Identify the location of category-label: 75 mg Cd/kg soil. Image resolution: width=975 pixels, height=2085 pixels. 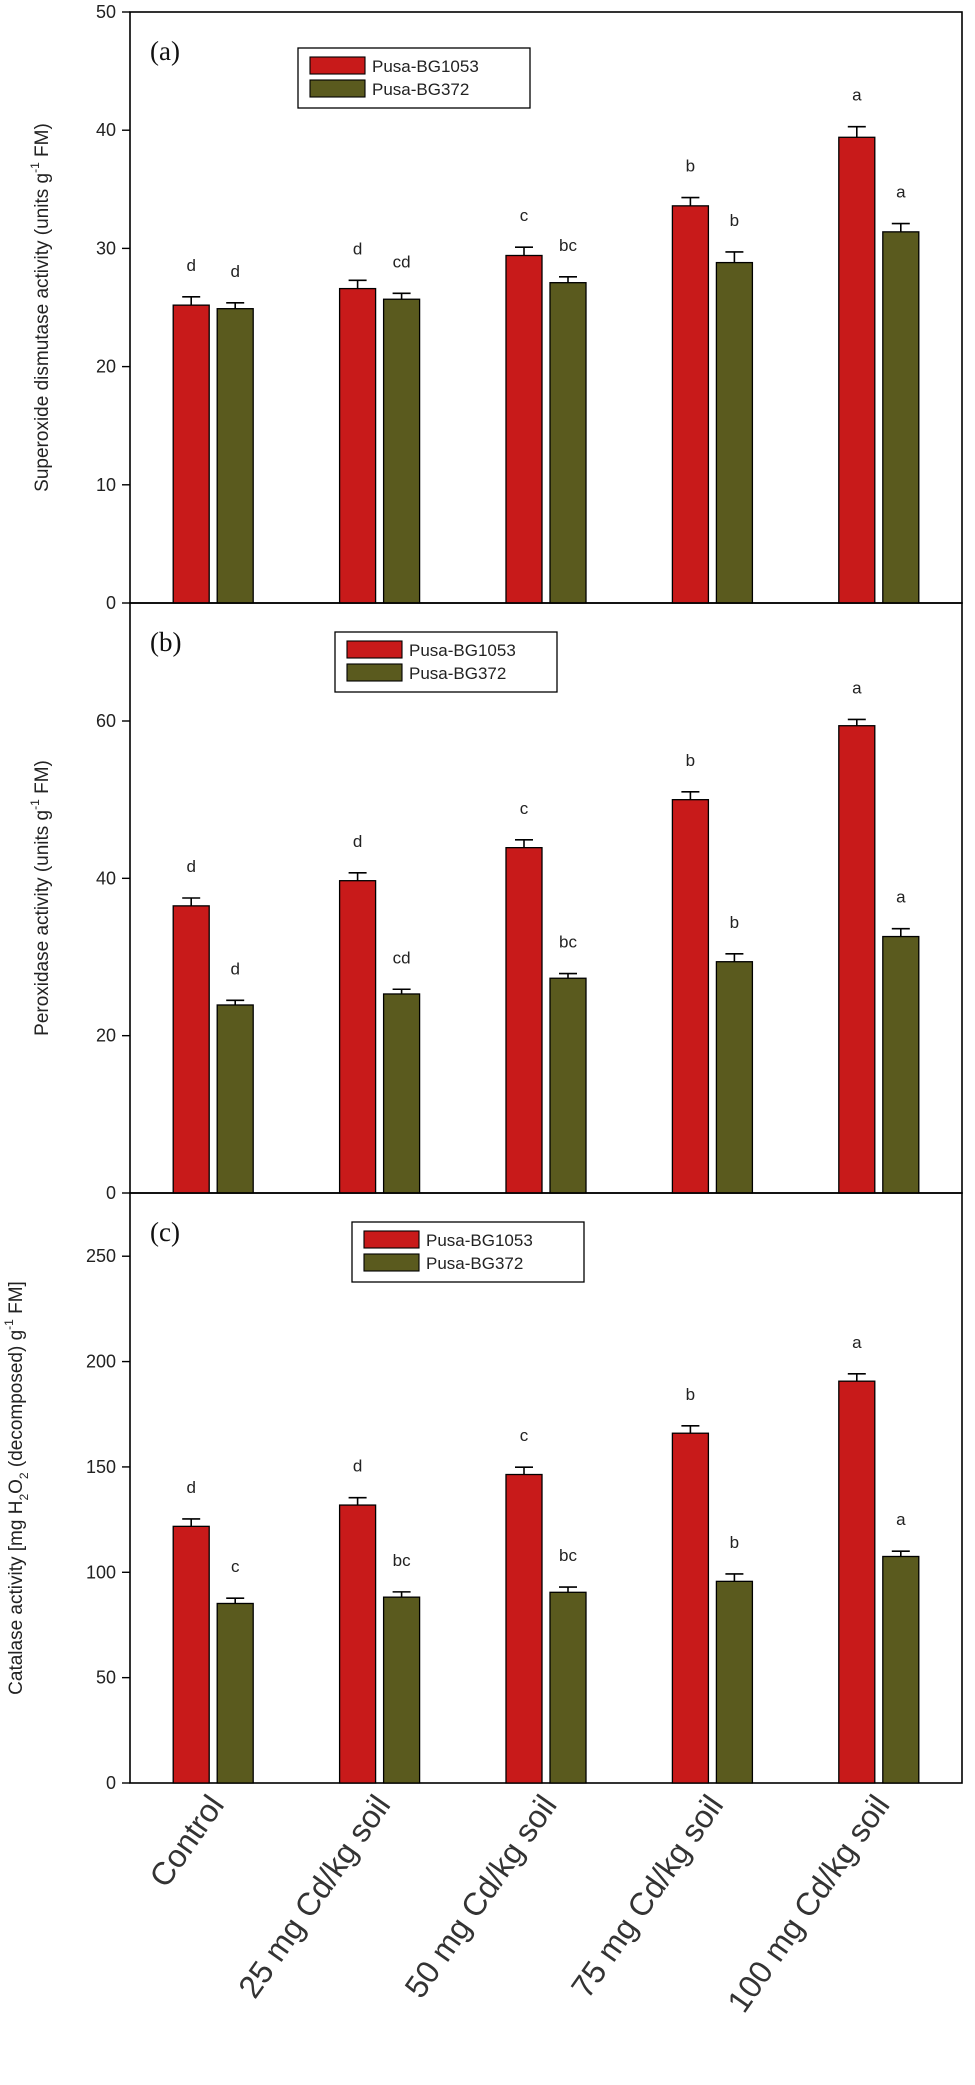
(647, 1896).